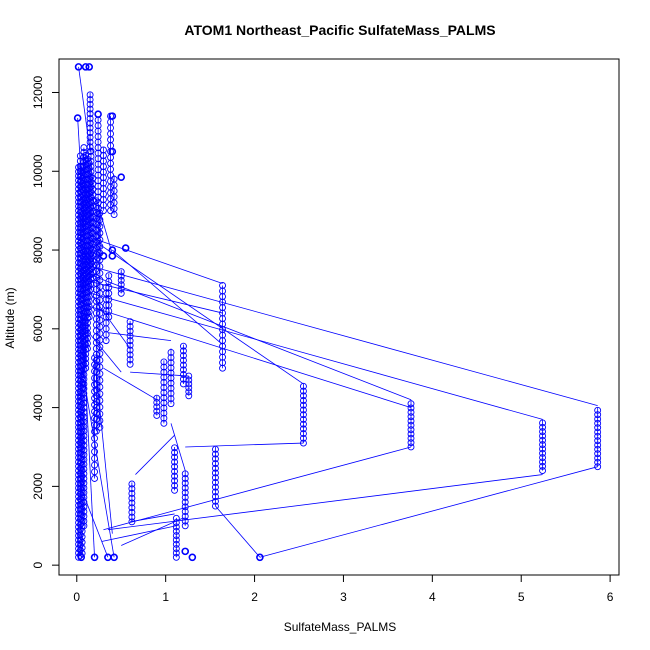 The width and height of the screenshot is (650, 650). I want to click on x-tick-label: 4, so click(432, 597).